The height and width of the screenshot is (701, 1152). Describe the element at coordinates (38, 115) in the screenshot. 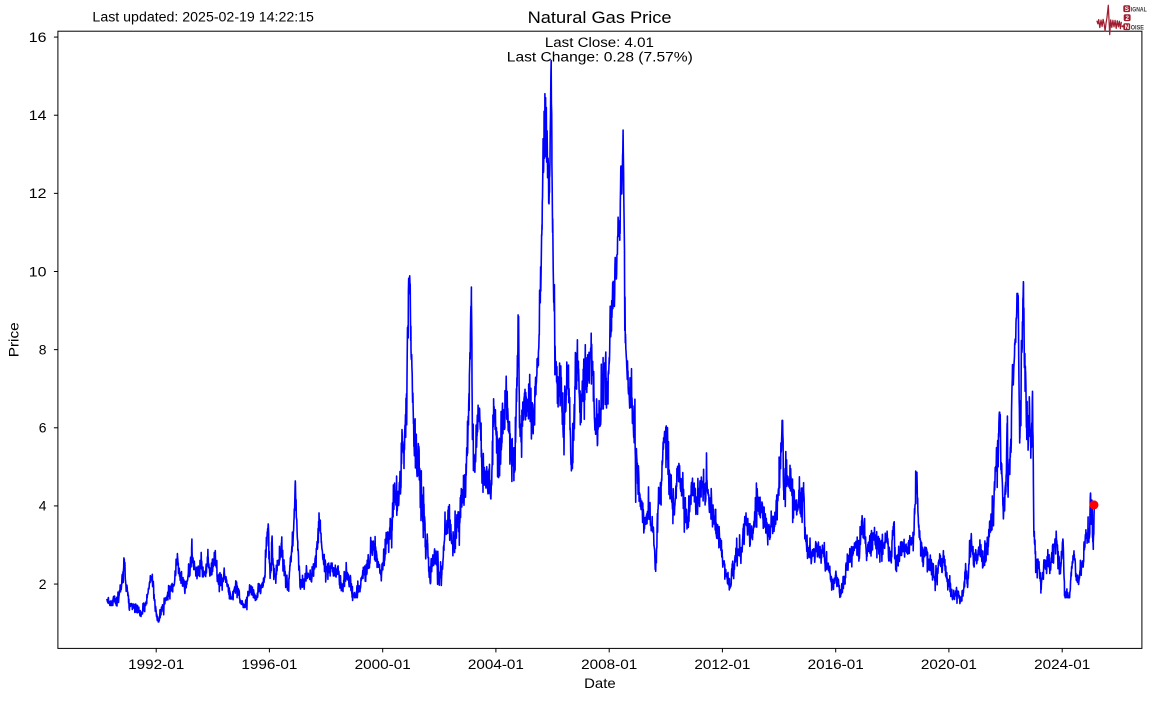

I see `svg-text: 14` at that location.